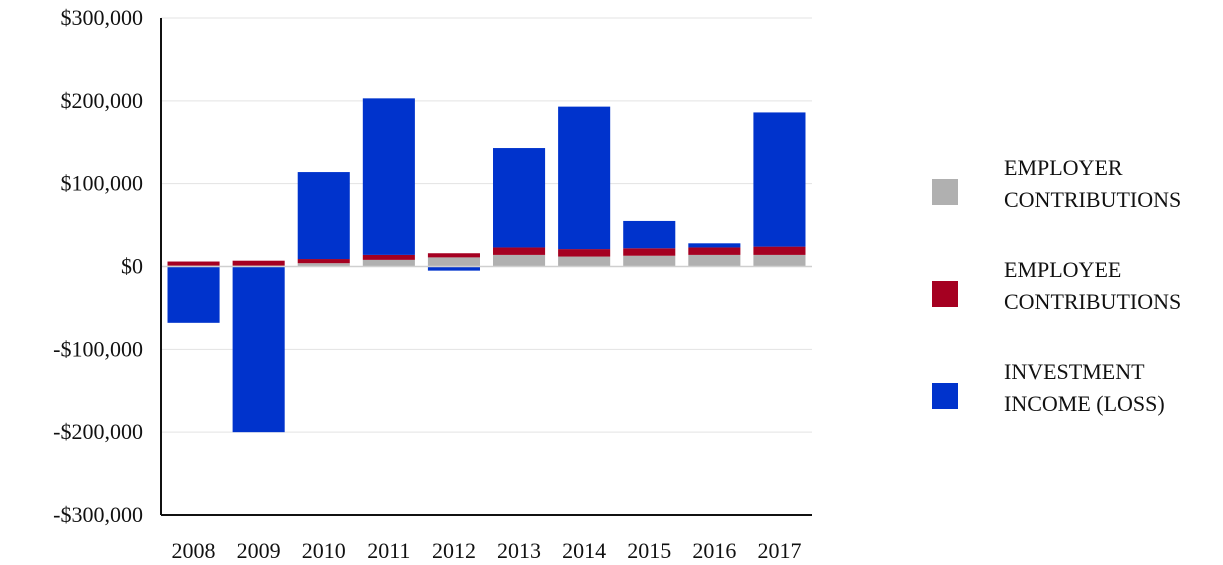 The width and height of the screenshot is (1223, 565). I want to click on x-tick-label: 2015, so click(649, 550).